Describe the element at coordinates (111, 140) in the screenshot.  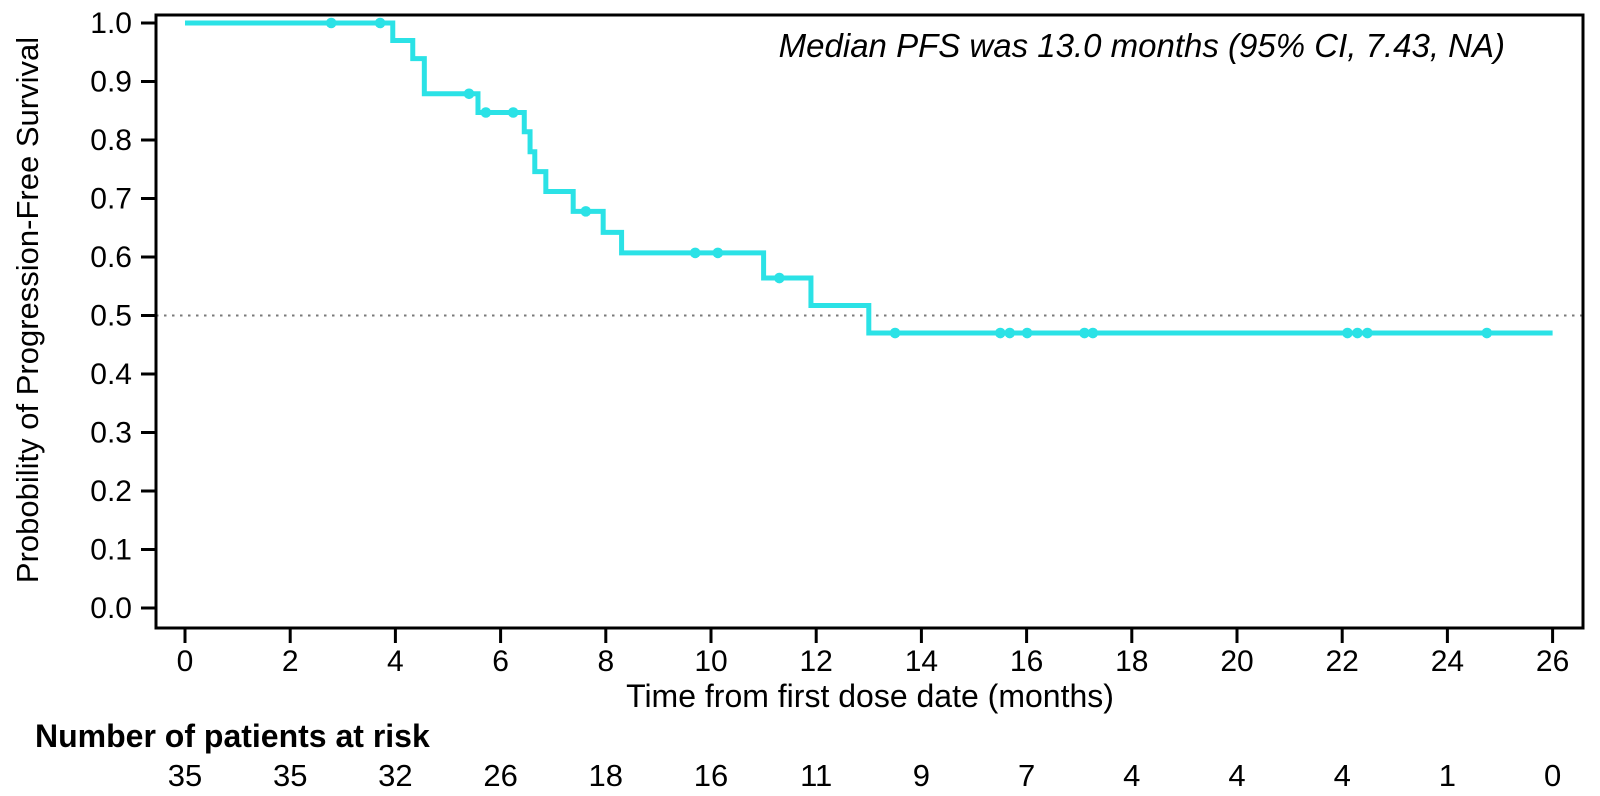
I see `y-tick-label: 0.8` at that location.